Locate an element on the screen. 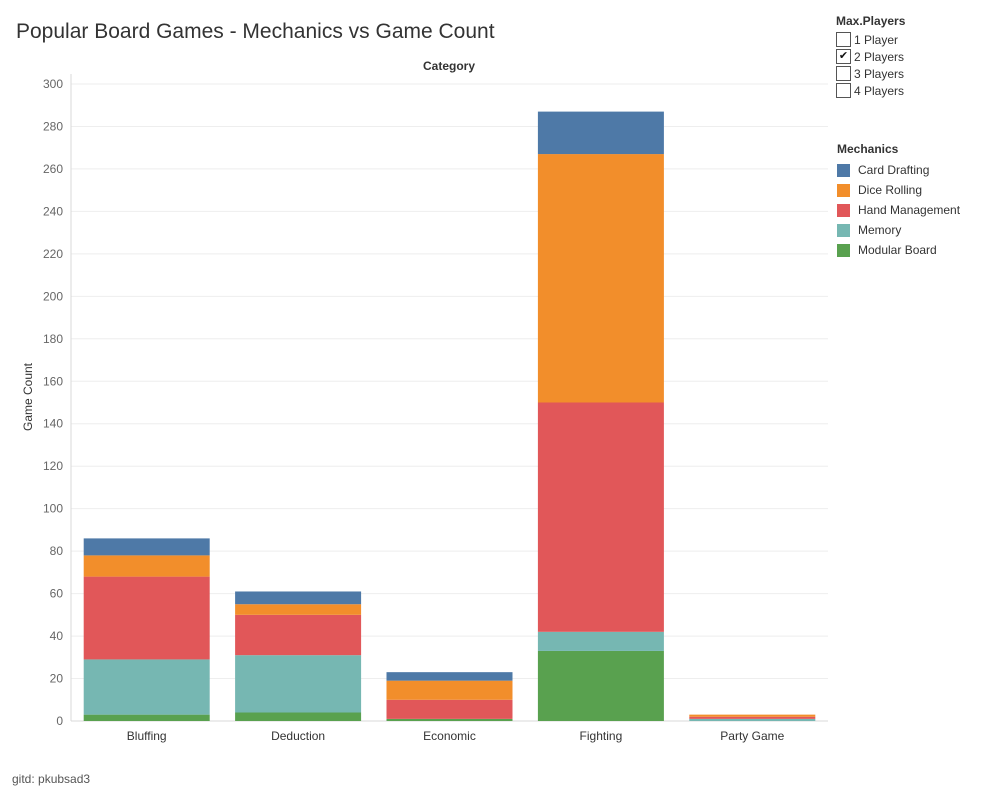 Image resolution: width=1000 pixels, height=800 pixels. y-tick-label: 140 is located at coordinates (53, 424).